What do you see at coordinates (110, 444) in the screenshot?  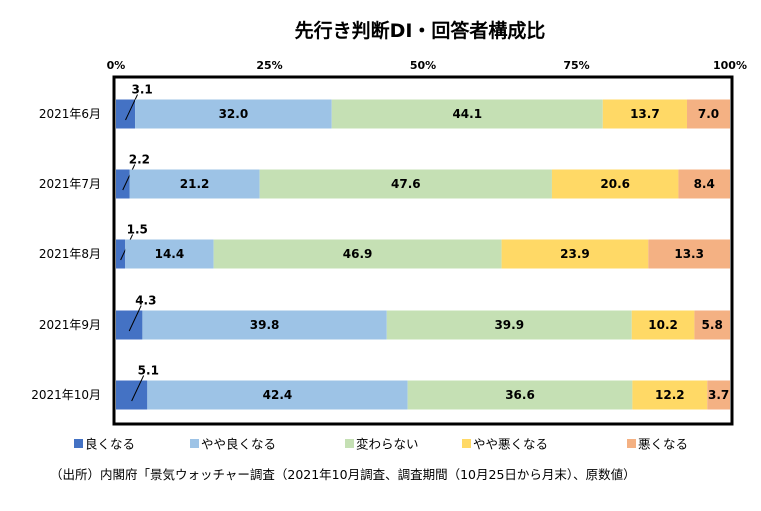 I see `legend-label: 良くなる` at bounding box center [110, 444].